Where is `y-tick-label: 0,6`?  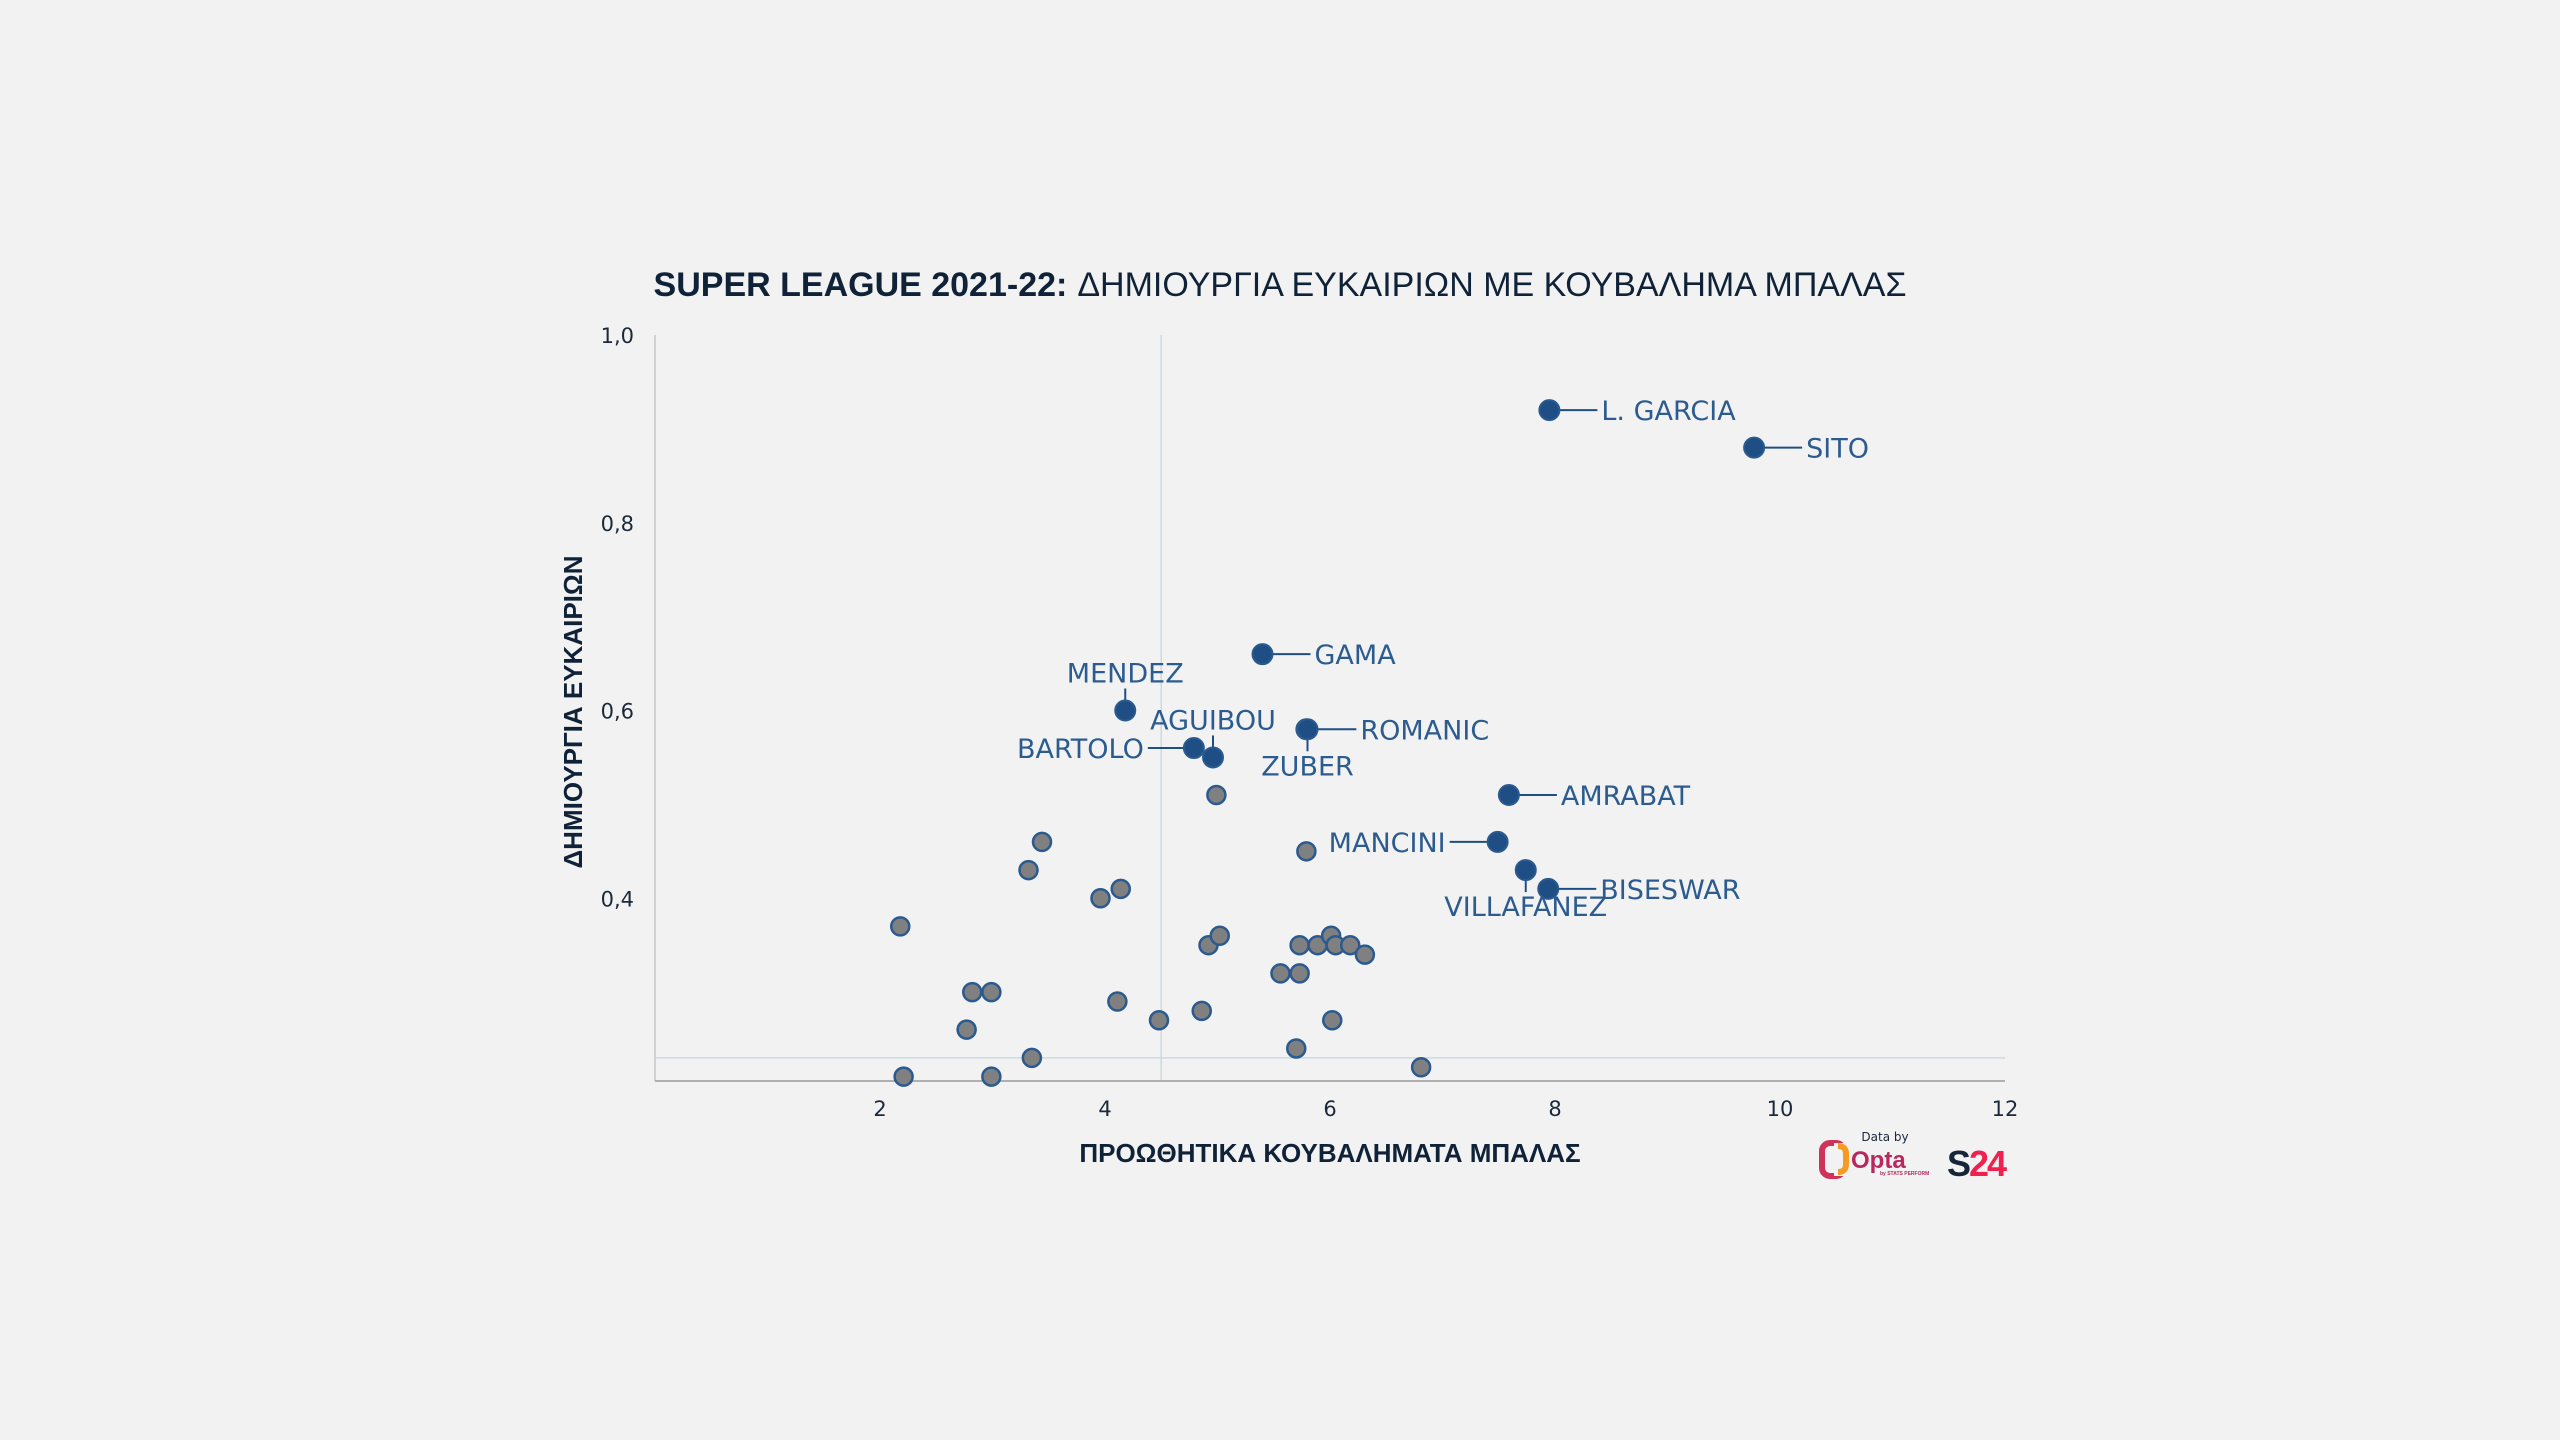
y-tick-label: 0,6 is located at coordinates (617, 712).